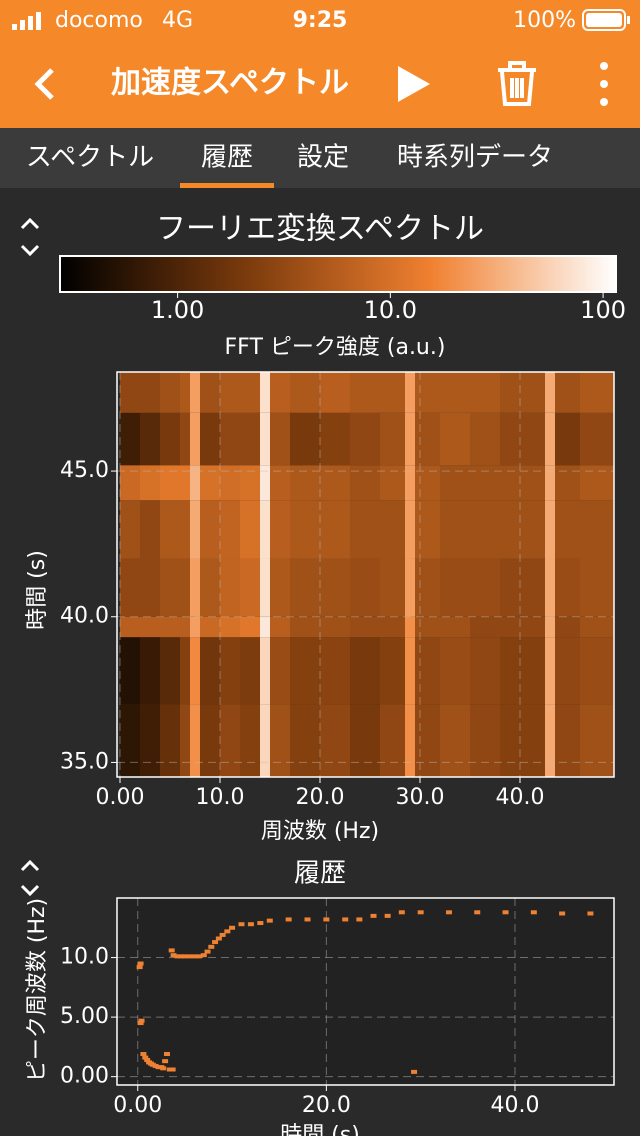 Image resolution: width=640 pixels, height=1136 pixels. Describe the element at coordinates (414, 84) in the screenshot. I see `play-button` at that location.